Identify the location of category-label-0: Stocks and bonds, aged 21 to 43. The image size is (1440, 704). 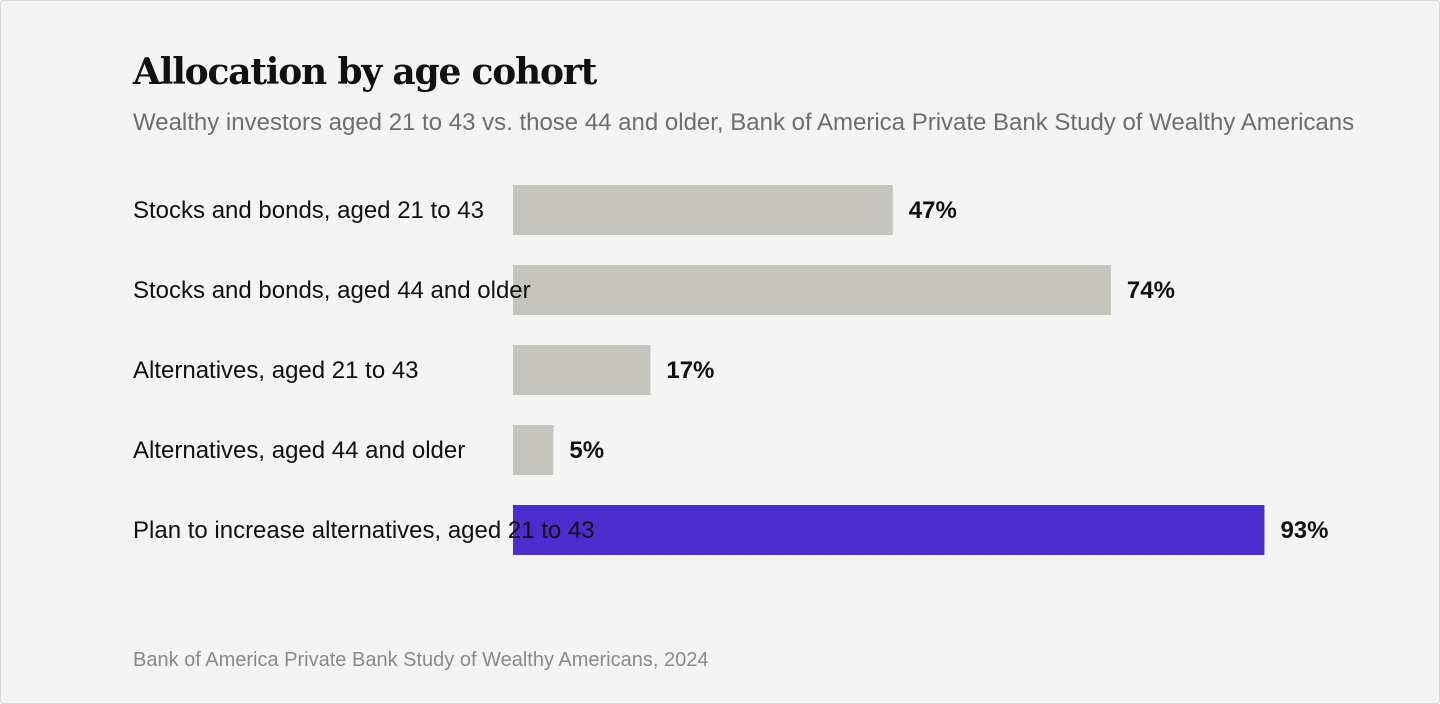
(308, 210).